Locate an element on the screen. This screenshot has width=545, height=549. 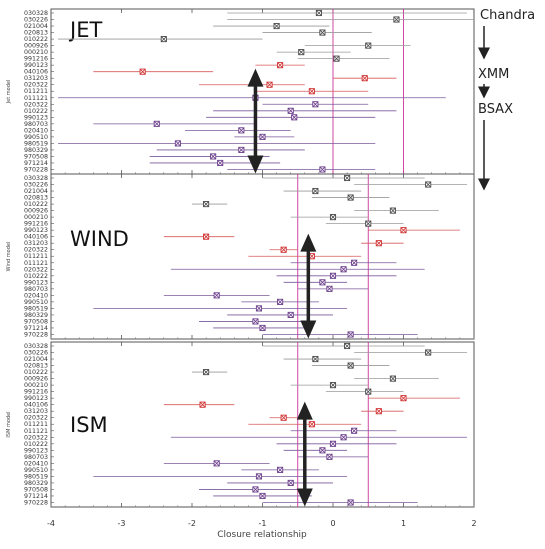
row-label: 970508 is located at coordinates (36, 489).